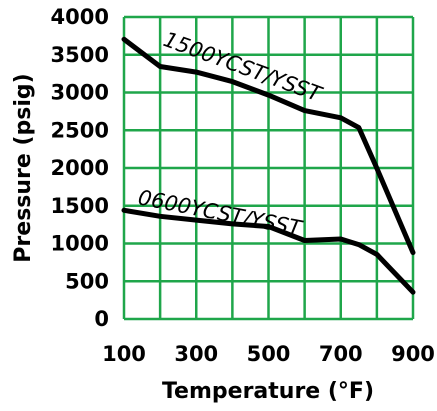 This screenshot has width=437, height=411. I want to click on x-axis-title: Temperature (°F), so click(268, 391).